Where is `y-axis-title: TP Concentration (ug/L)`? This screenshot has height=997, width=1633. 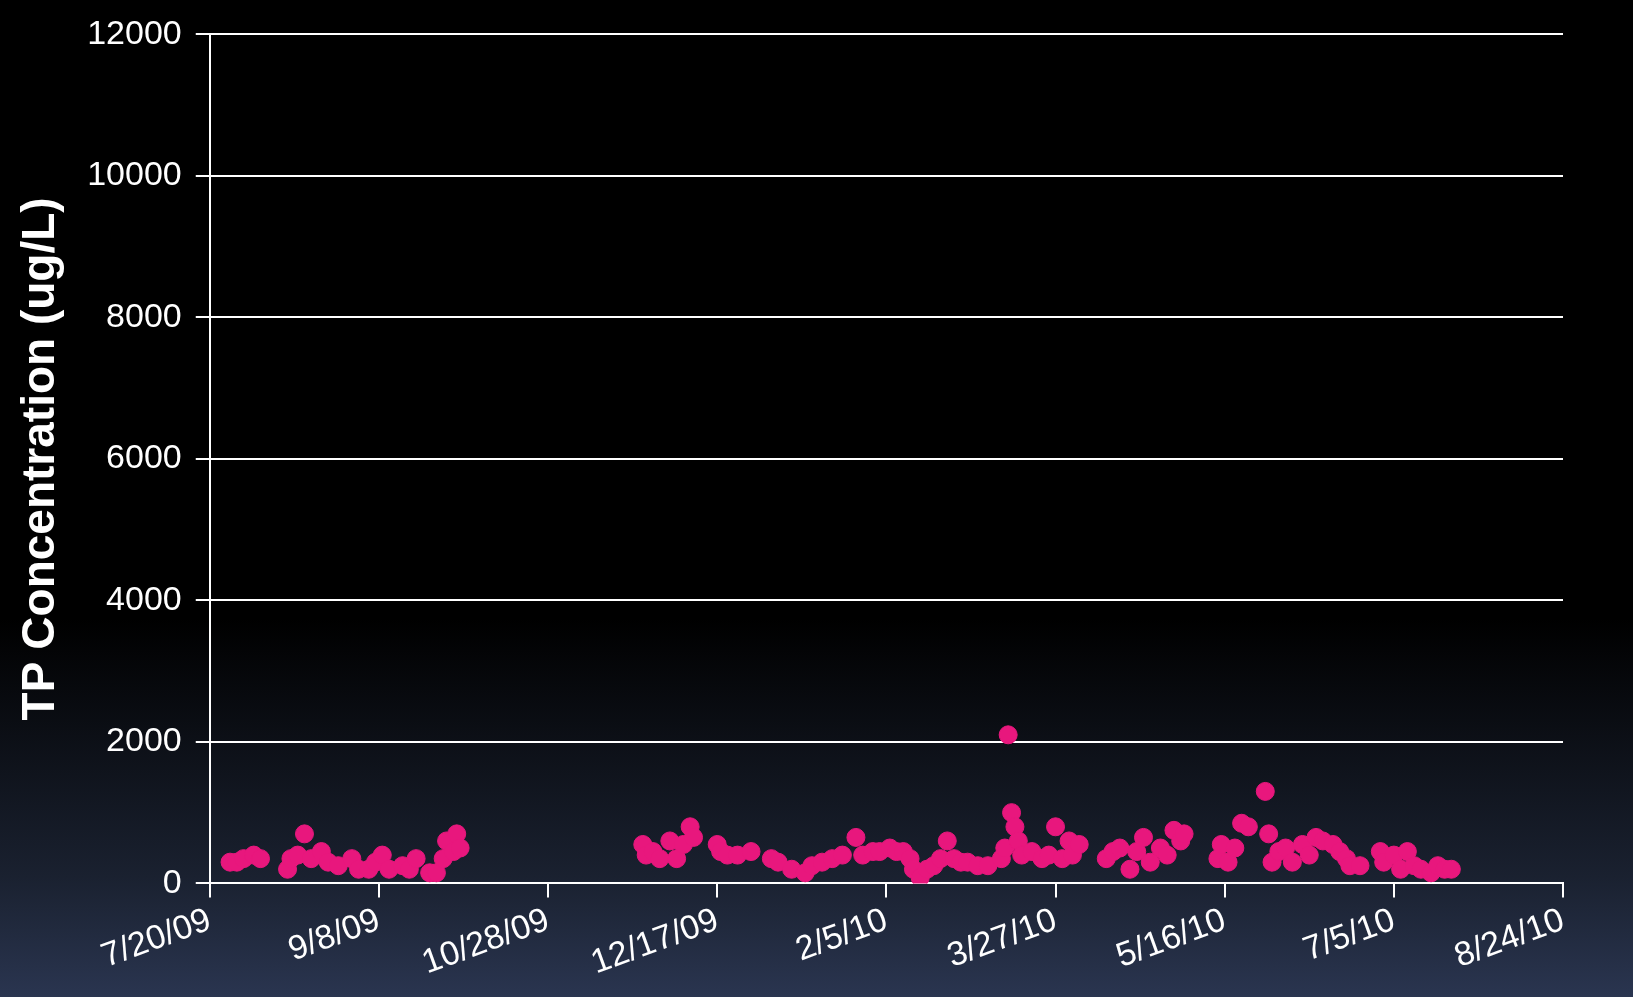
y-axis-title: TP Concentration (ug/L) is located at coordinates (38, 459).